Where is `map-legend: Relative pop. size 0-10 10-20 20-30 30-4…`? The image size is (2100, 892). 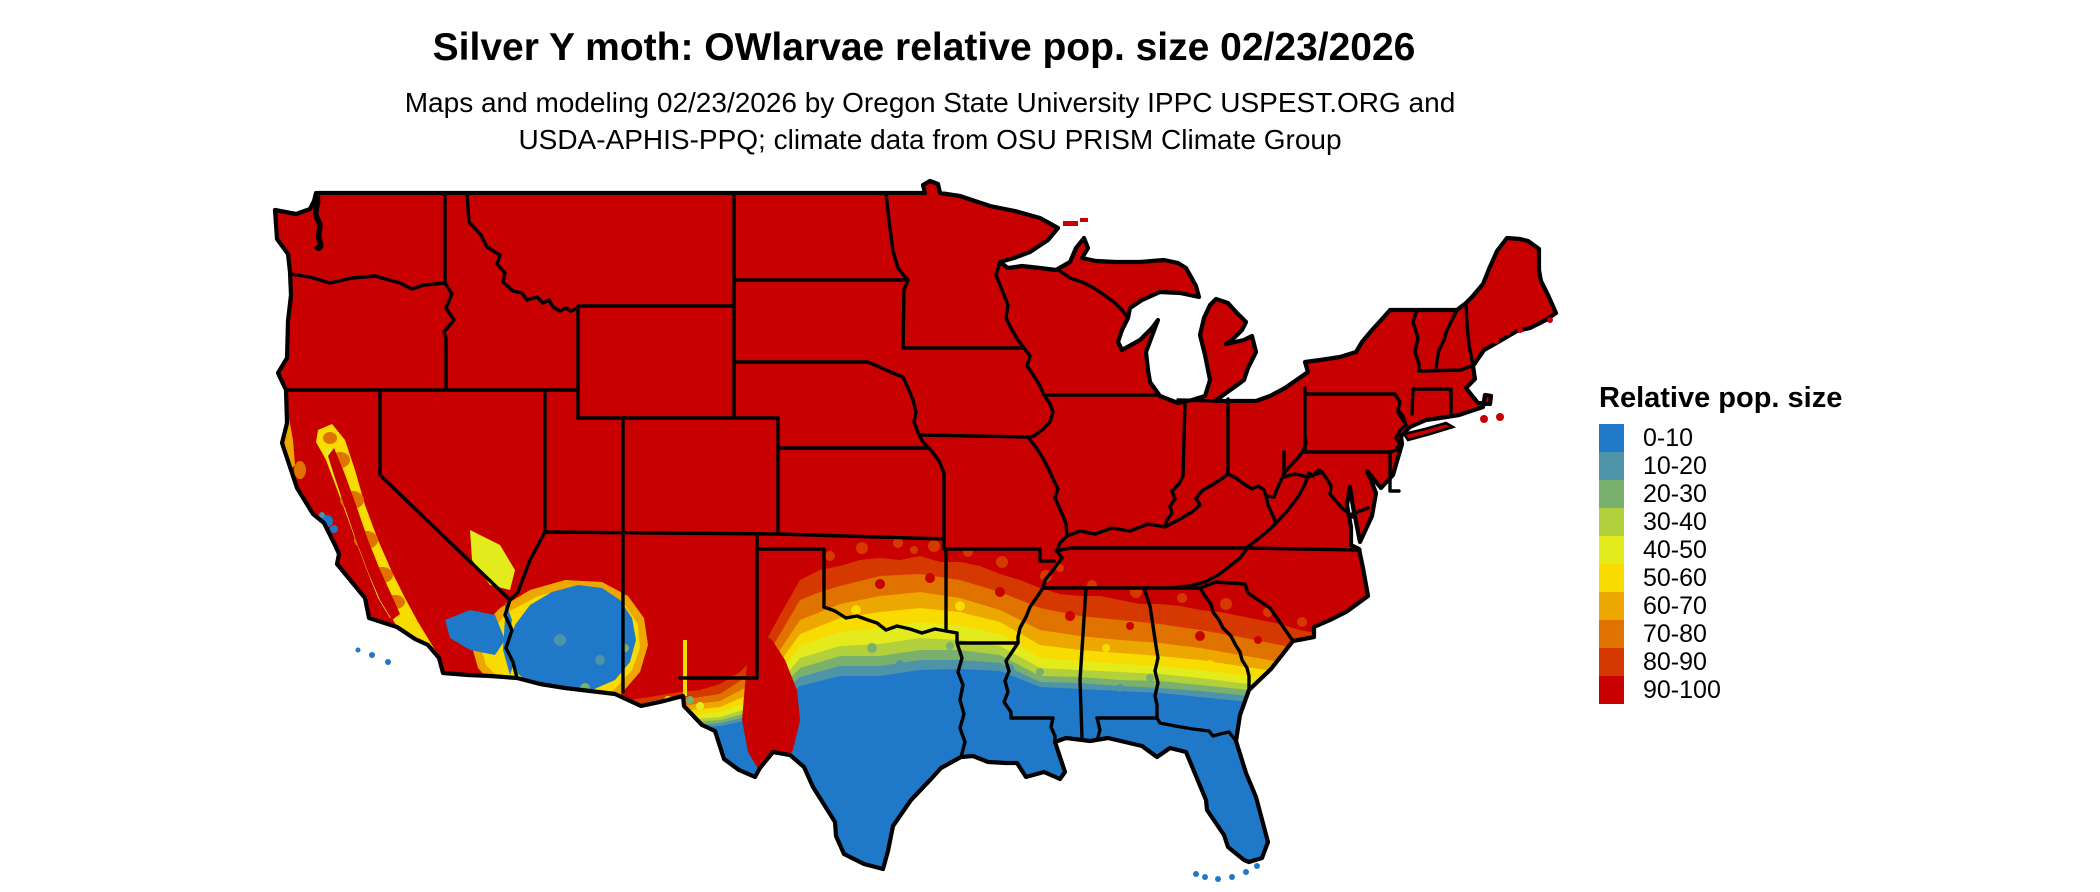 map-legend: Relative pop. size 0-10 10-20 20-30 30-4… is located at coordinates (1749, 543).